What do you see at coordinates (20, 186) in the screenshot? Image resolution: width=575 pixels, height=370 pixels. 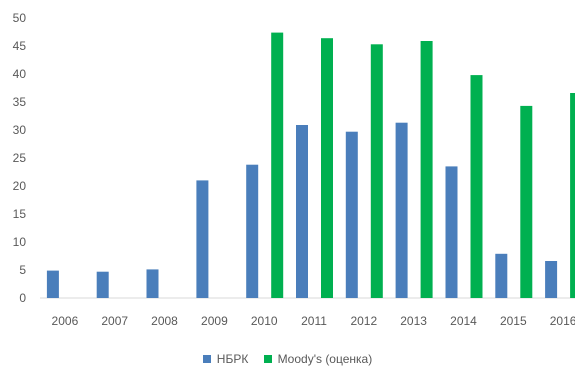 I see `y-tick-label: 20` at bounding box center [20, 186].